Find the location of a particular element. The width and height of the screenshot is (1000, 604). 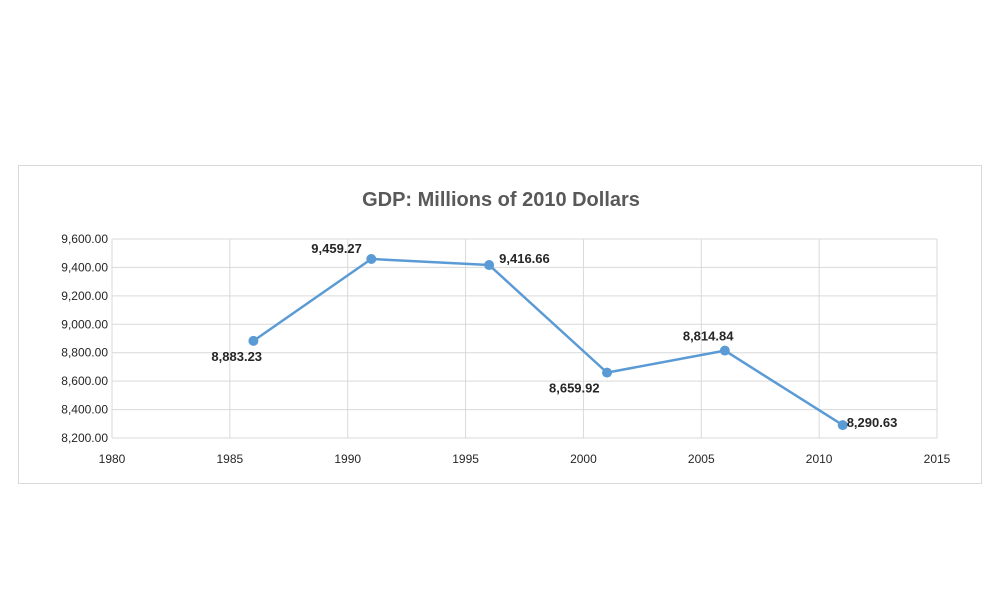

y-tick-label-2: 9,200.00 is located at coordinates (84, 296).